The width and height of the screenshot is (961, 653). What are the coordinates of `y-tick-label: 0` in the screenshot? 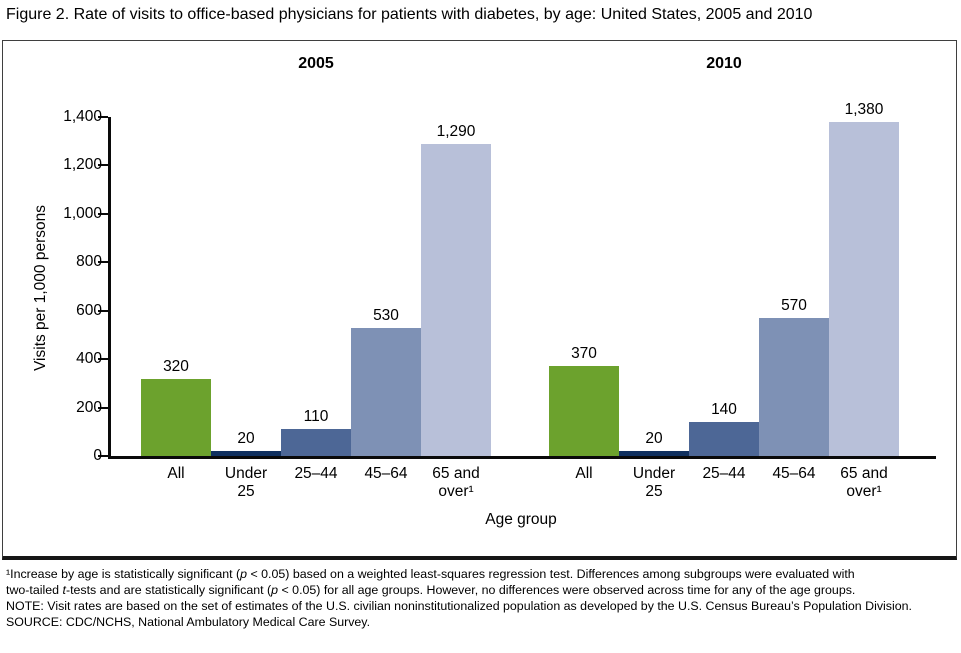 It's located at (97, 455).